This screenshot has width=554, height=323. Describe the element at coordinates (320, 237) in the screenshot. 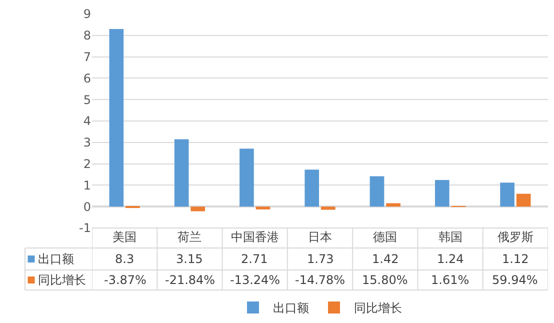

I see `x-tick-label: 日本` at that location.